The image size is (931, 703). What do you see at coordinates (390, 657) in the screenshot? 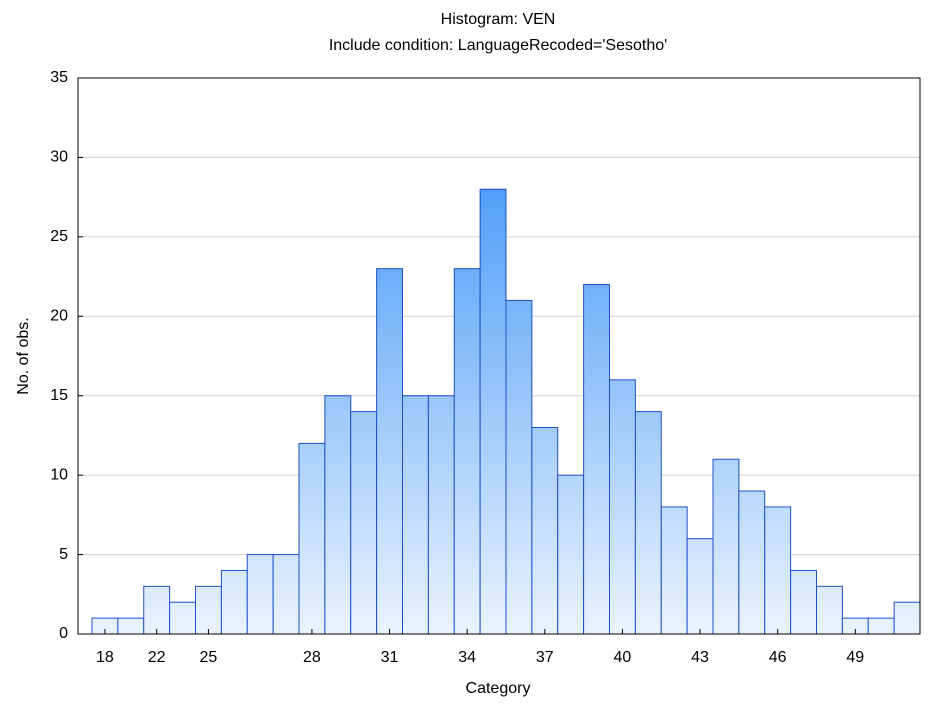
I see `x-tick-label: 31` at bounding box center [390, 657].